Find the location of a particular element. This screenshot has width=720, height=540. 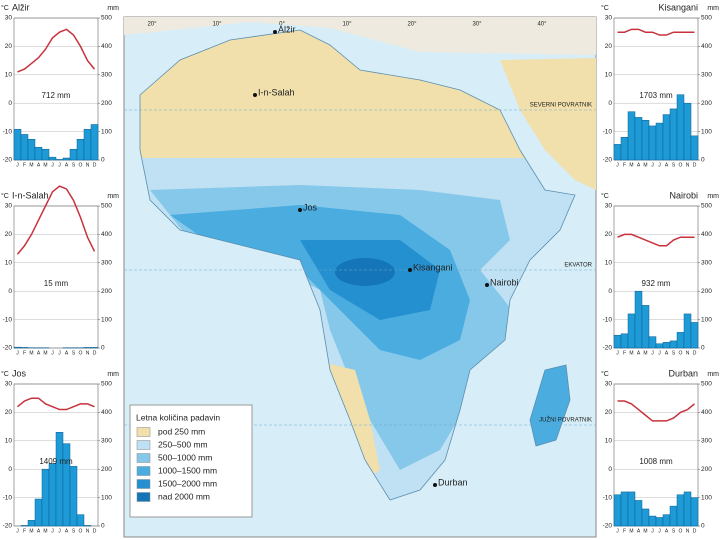

annotation: 932 mm is located at coordinates (656, 283).